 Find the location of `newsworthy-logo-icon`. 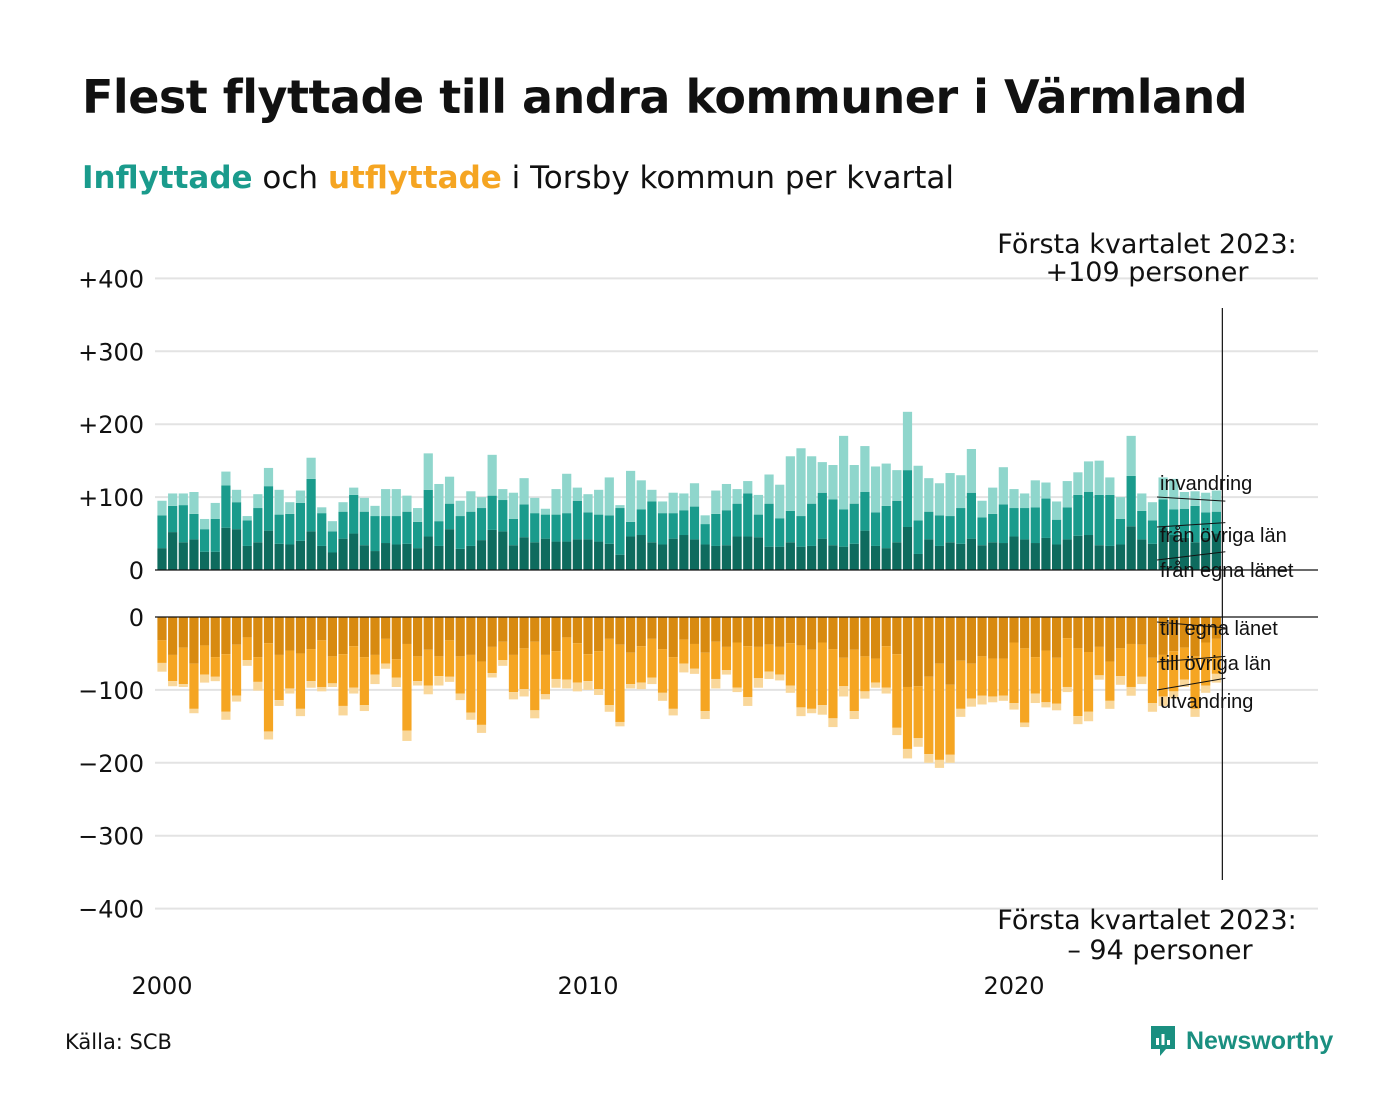

newsworthy-logo-icon is located at coordinates (1163, 1041).